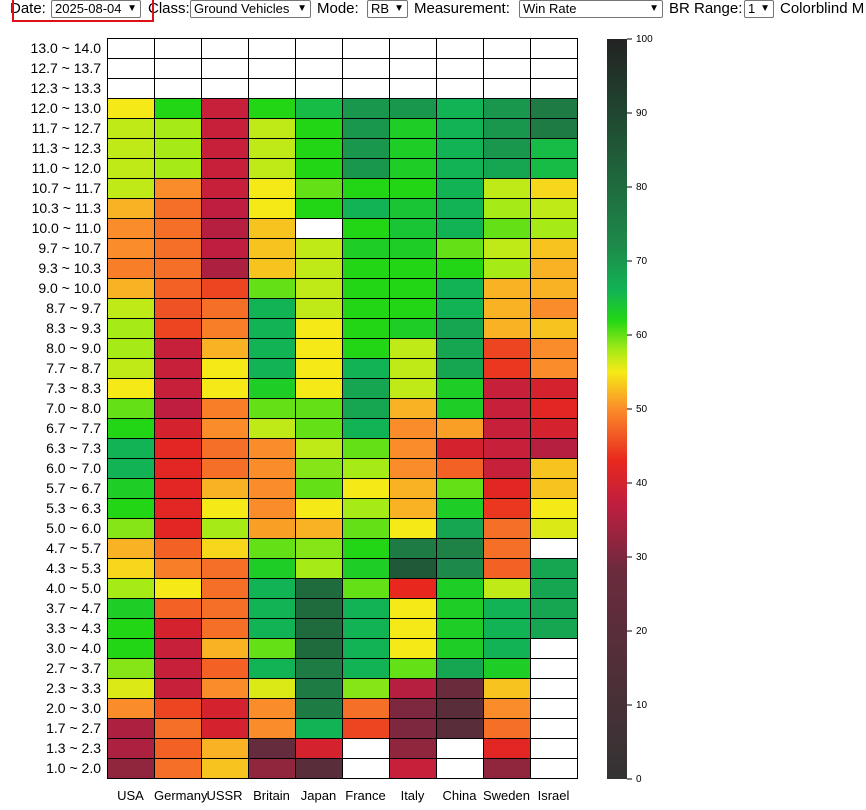 The width and height of the screenshot is (866, 810). What do you see at coordinates (822, 8) in the screenshot?
I see `colorblind-mode-label: Colorblind M` at bounding box center [822, 8].